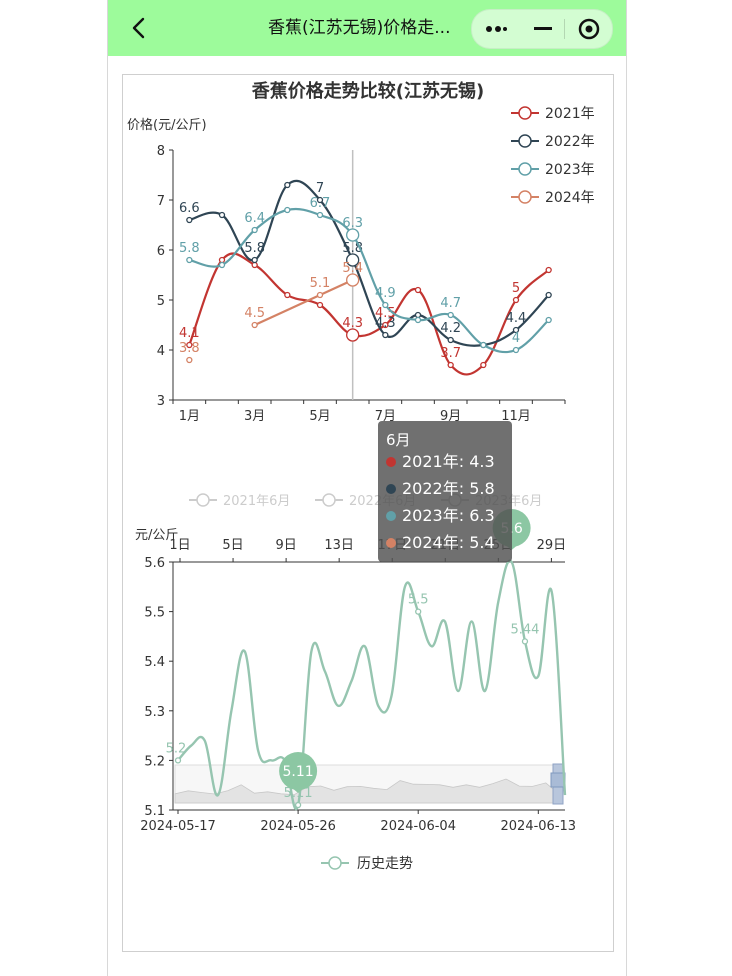  I want to click on data-label: 3.8, so click(189, 348).